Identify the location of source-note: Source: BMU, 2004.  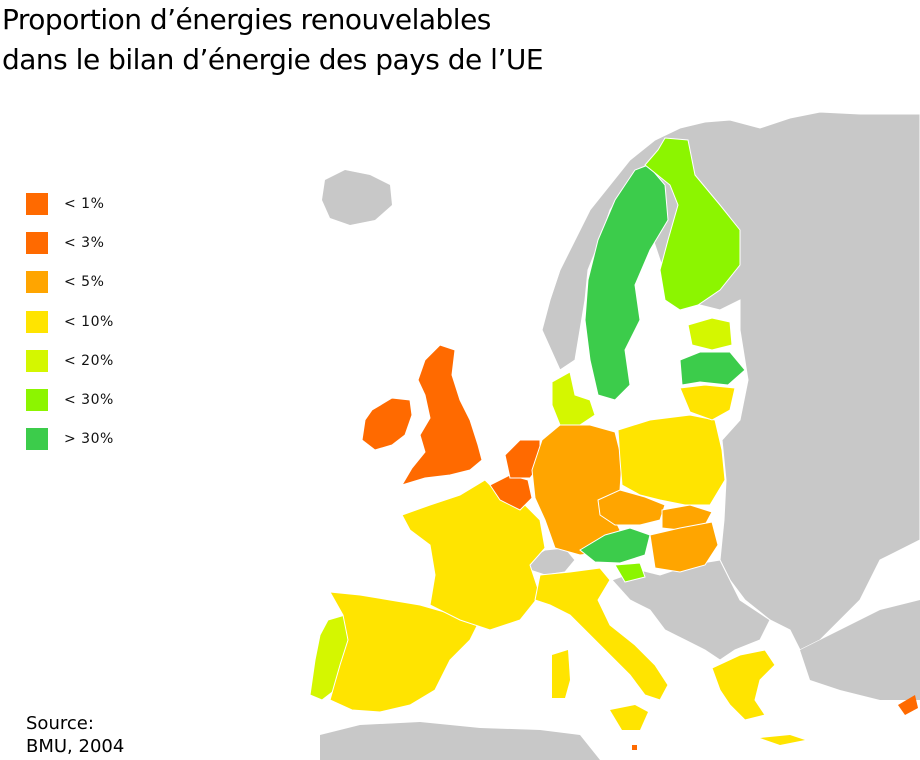
(75, 735).